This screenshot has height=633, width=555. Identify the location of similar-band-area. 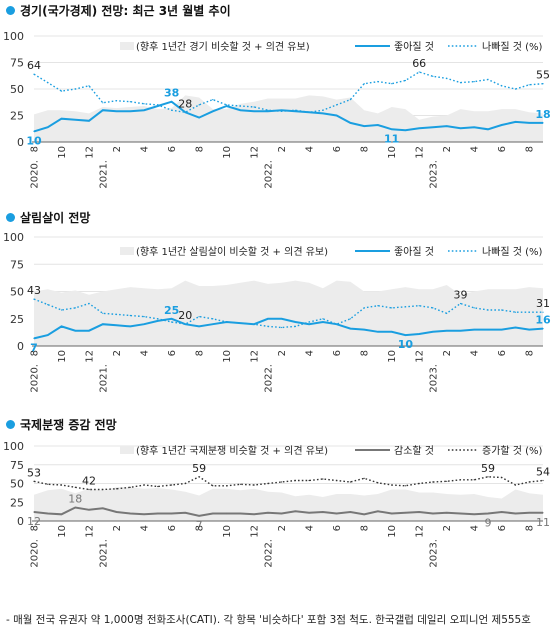
(288, 118).